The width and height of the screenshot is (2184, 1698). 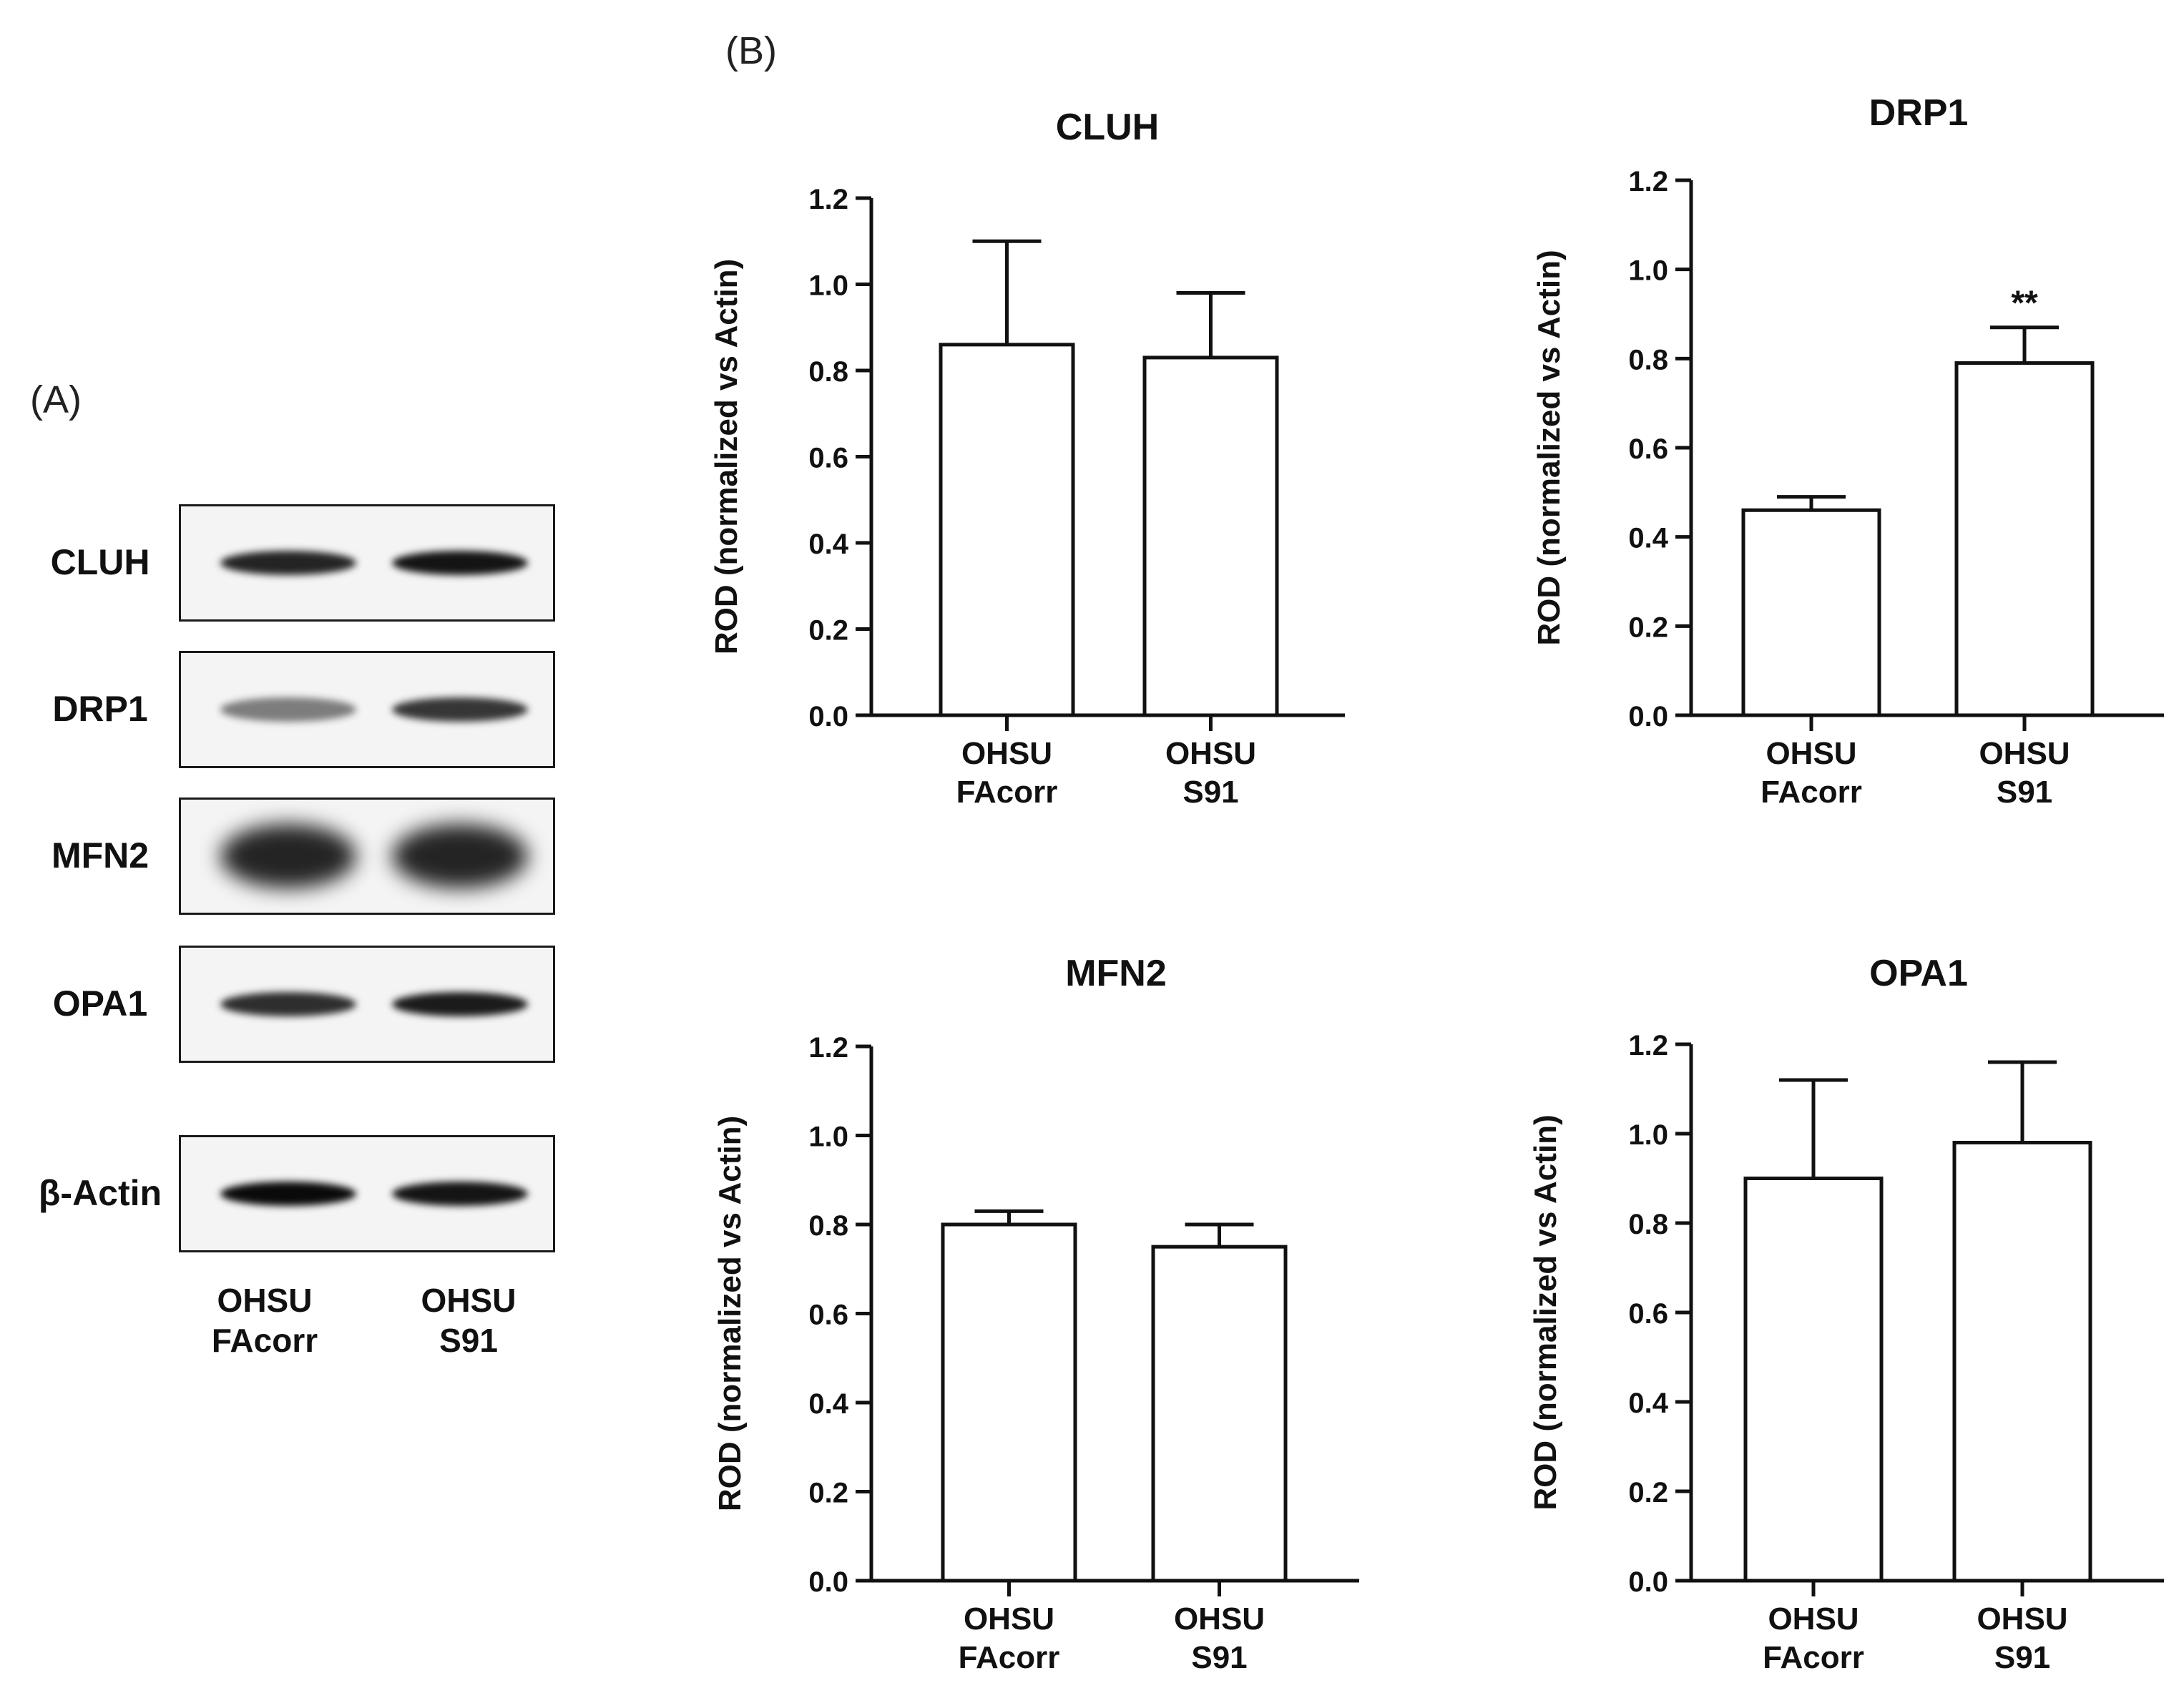 I want to click on chart-title: DRP1, so click(x=1919, y=113).